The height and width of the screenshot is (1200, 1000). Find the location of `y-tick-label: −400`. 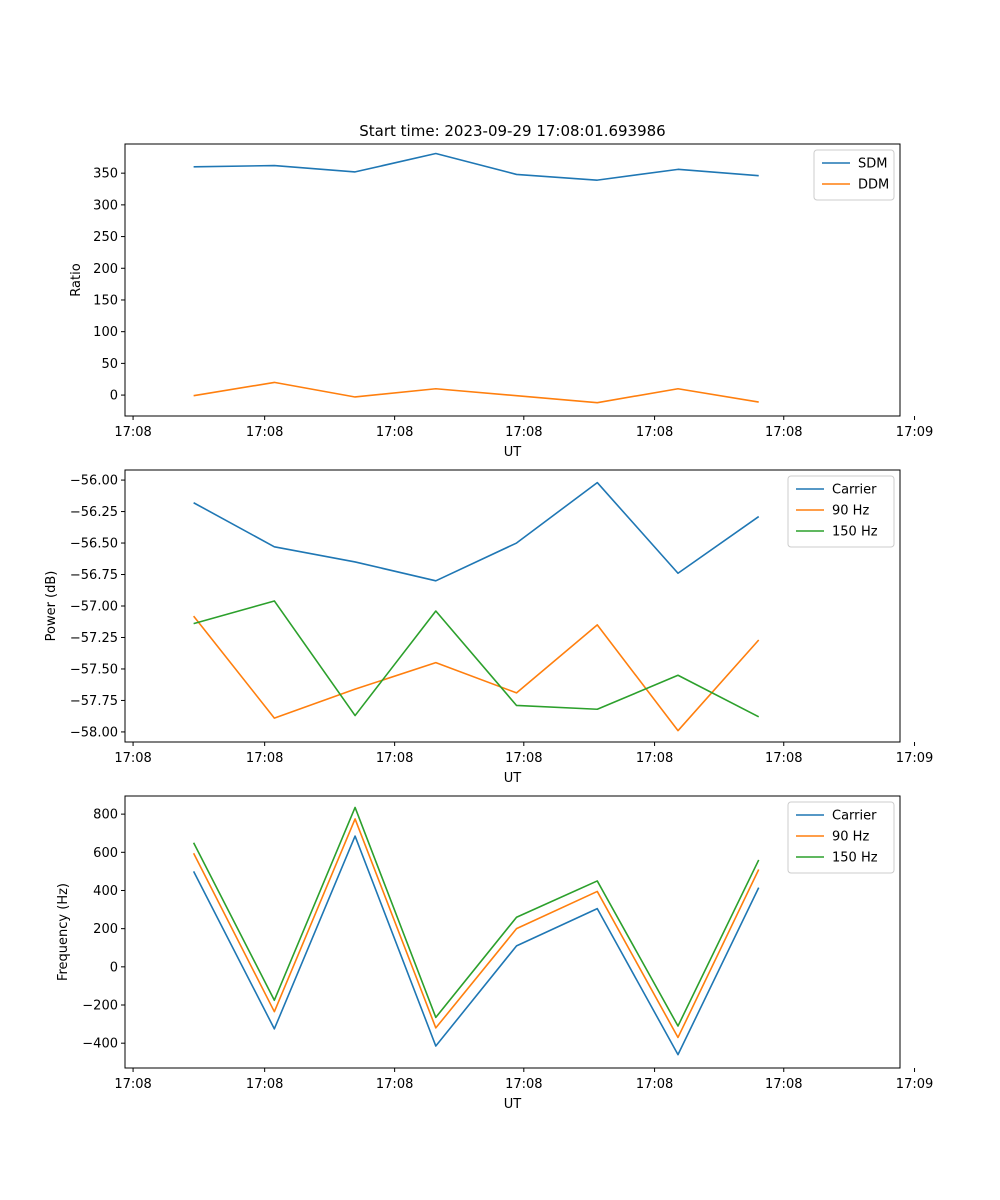

y-tick-label: −400 is located at coordinates (100, 1044).